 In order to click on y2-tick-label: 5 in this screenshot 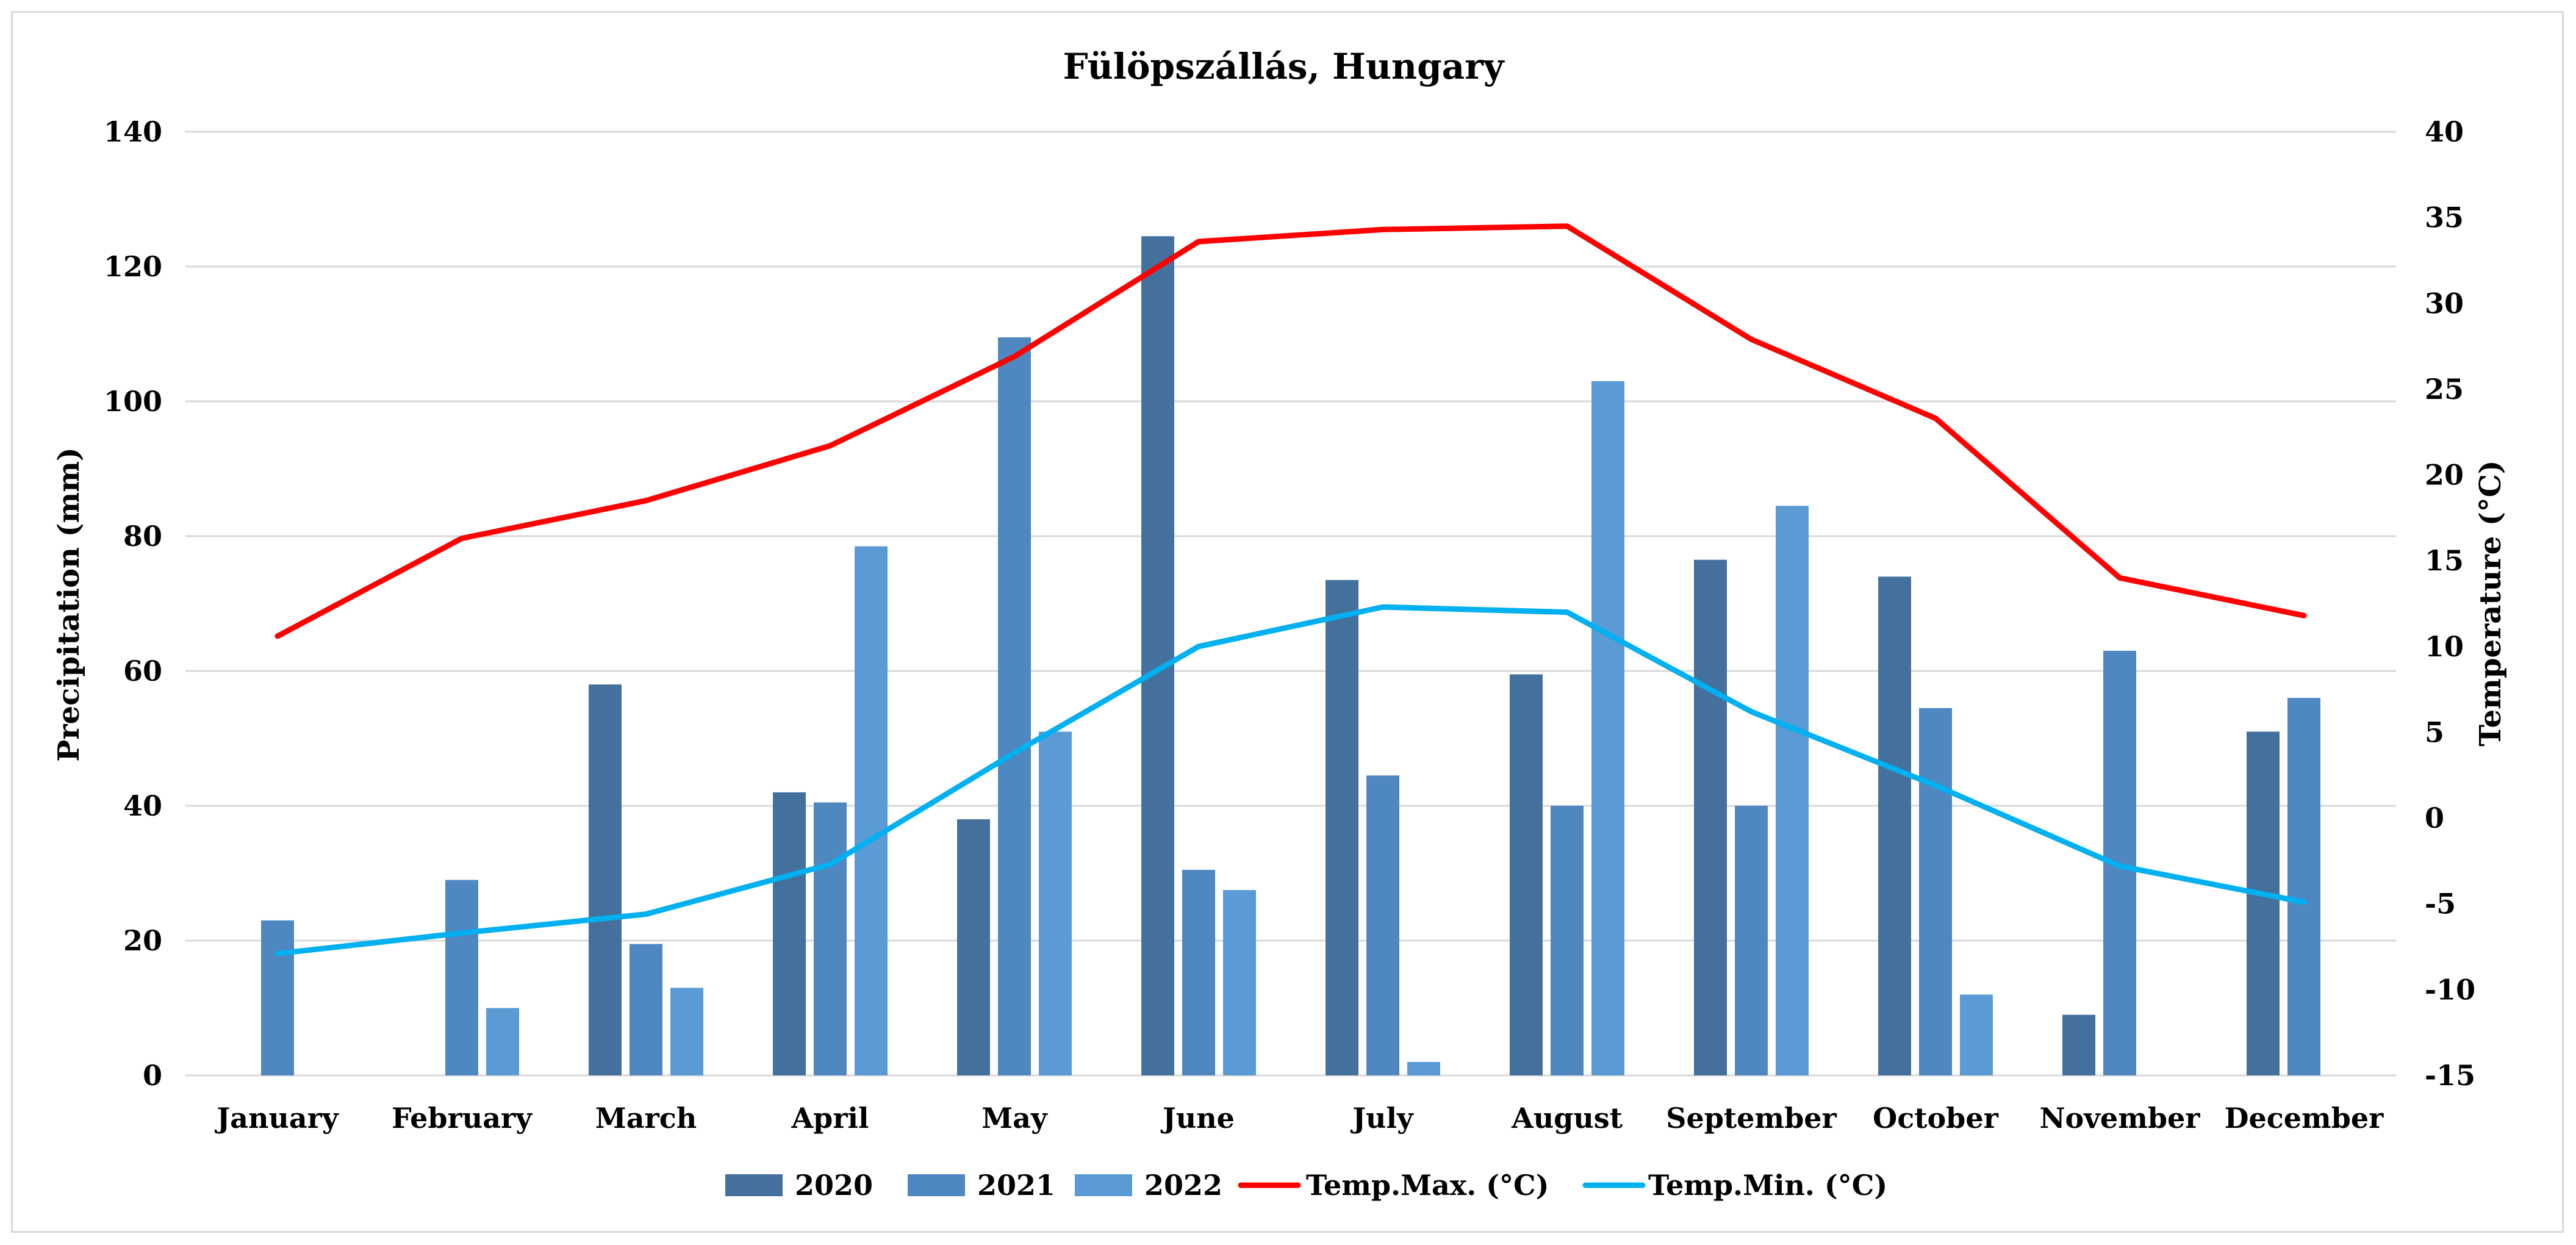, I will do `click(2435, 732)`.